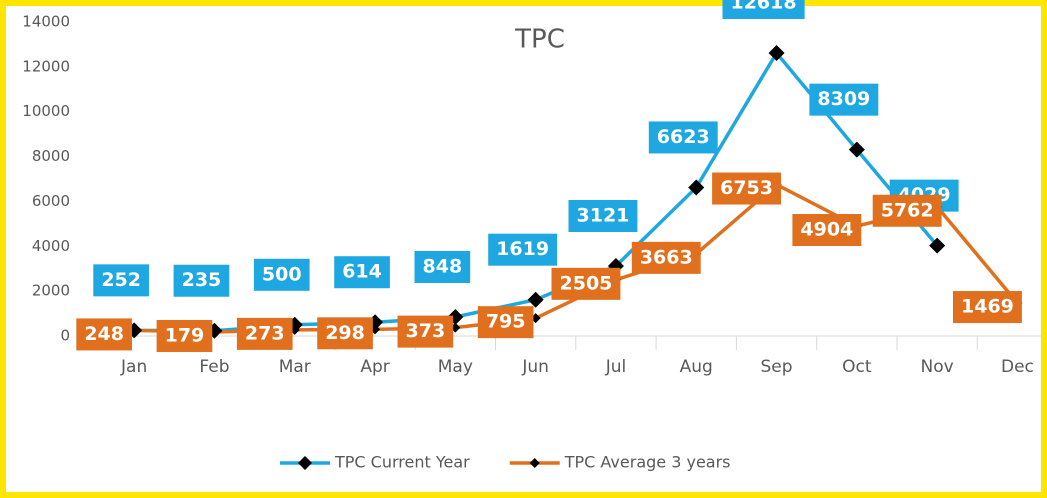 This screenshot has height=498, width=1047. Describe the element at coordinates (214, 367) in the screenshot. I see `x-tick-label: Feb` at that location.